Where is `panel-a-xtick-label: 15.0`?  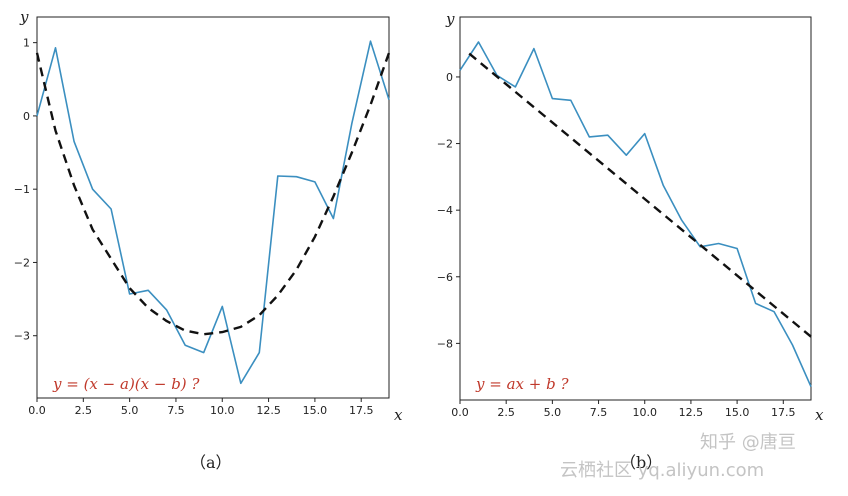 panel-a-xtick-label: 15.0 is located at coordinates (315, 410).